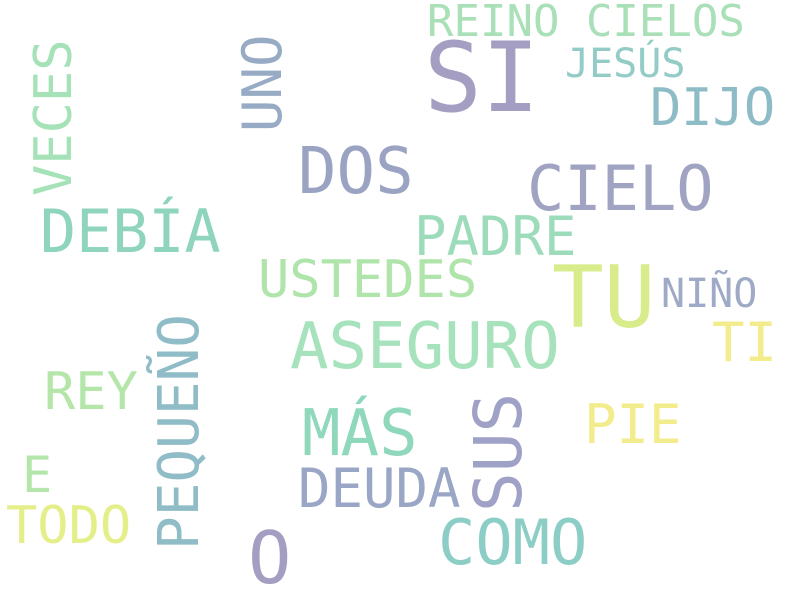 This screenshot has height=600, width=800. I want to click on word-nino: NIÑO, so click(709, 294).